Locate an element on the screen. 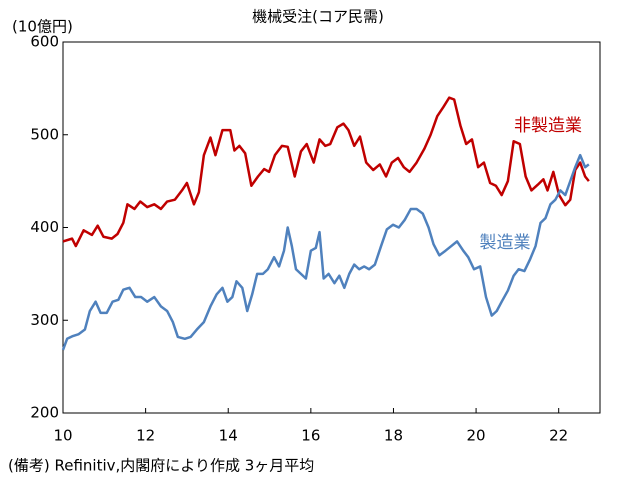  x-tick-label: 12 is located at coordinates (145, 436).